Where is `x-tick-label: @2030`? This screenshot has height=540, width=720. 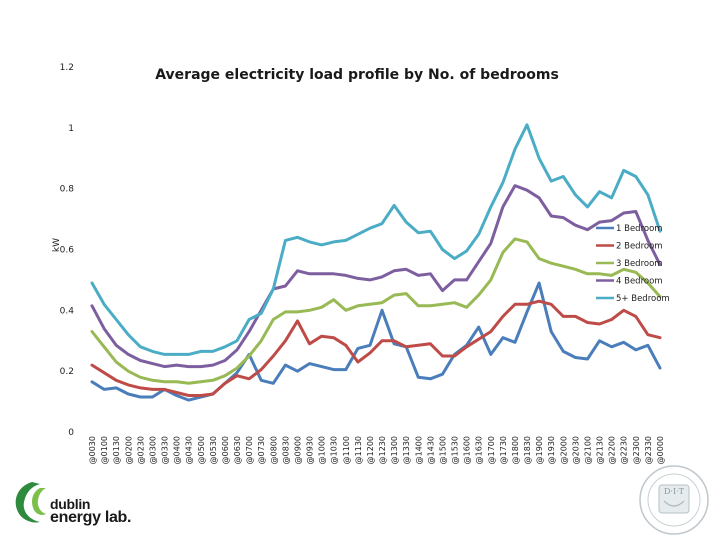
x-tick-label: @2030 is located at coordinates (575, 450).